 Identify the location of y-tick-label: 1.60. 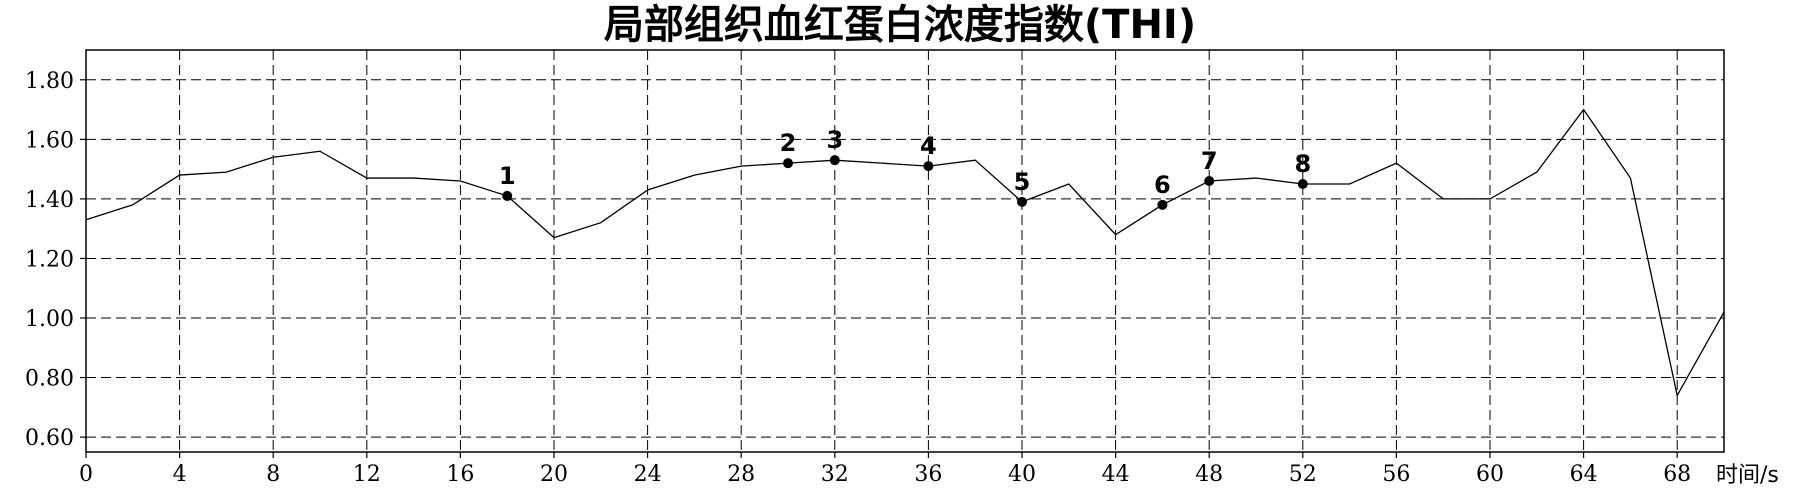
(49, 140).